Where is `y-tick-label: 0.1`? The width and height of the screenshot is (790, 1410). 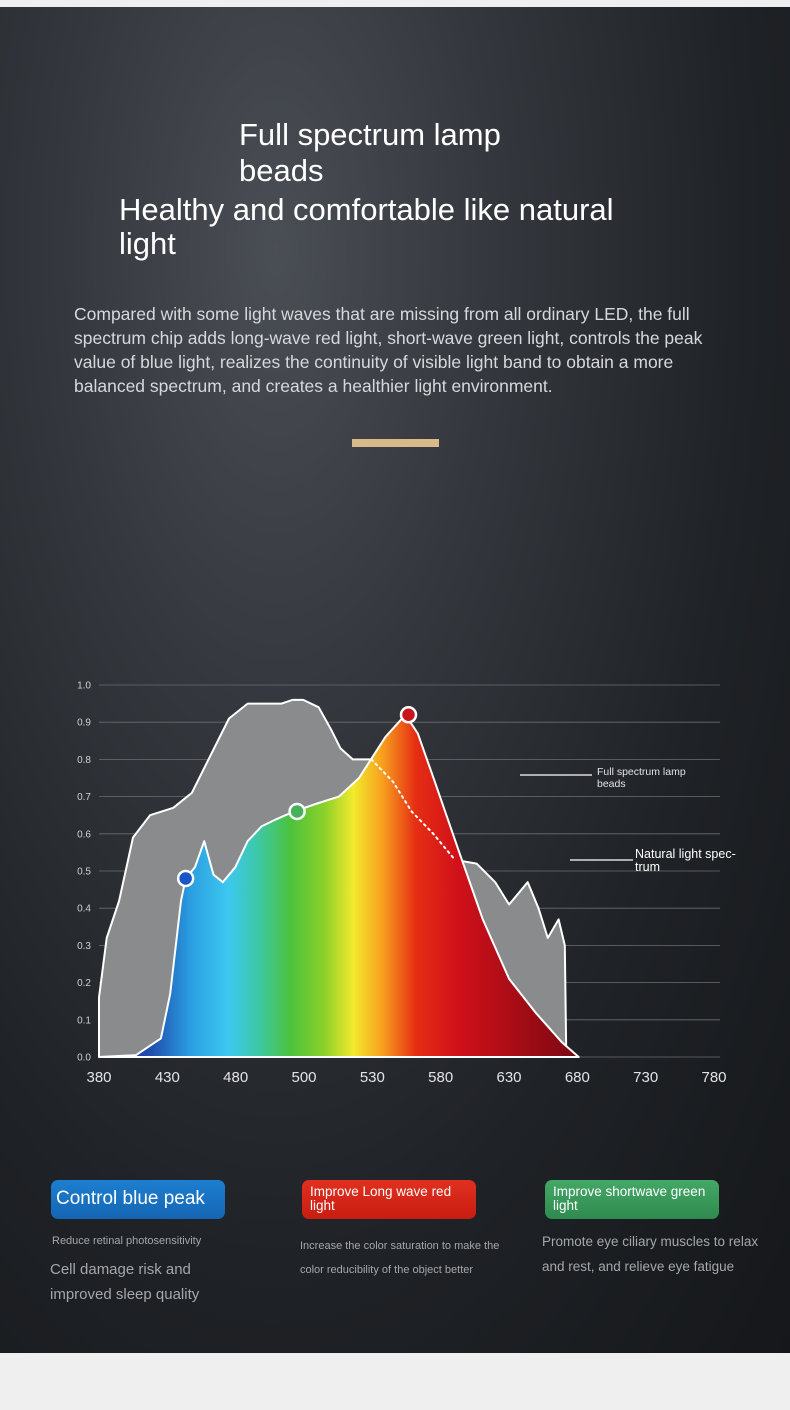 y-tick-label: 0.1 is located at coordinates (84, 1020).